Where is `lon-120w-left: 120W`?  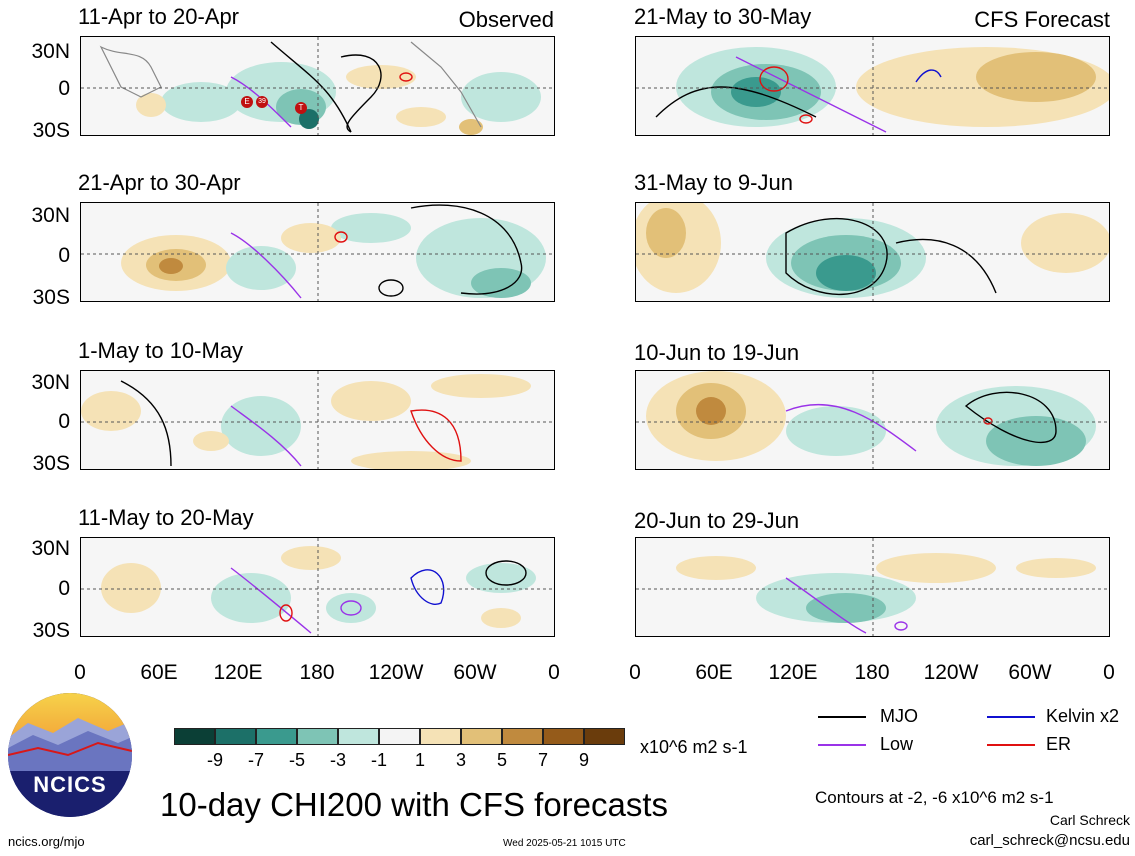 lon-120w-left: 120W is located at coordinates (396, 672).